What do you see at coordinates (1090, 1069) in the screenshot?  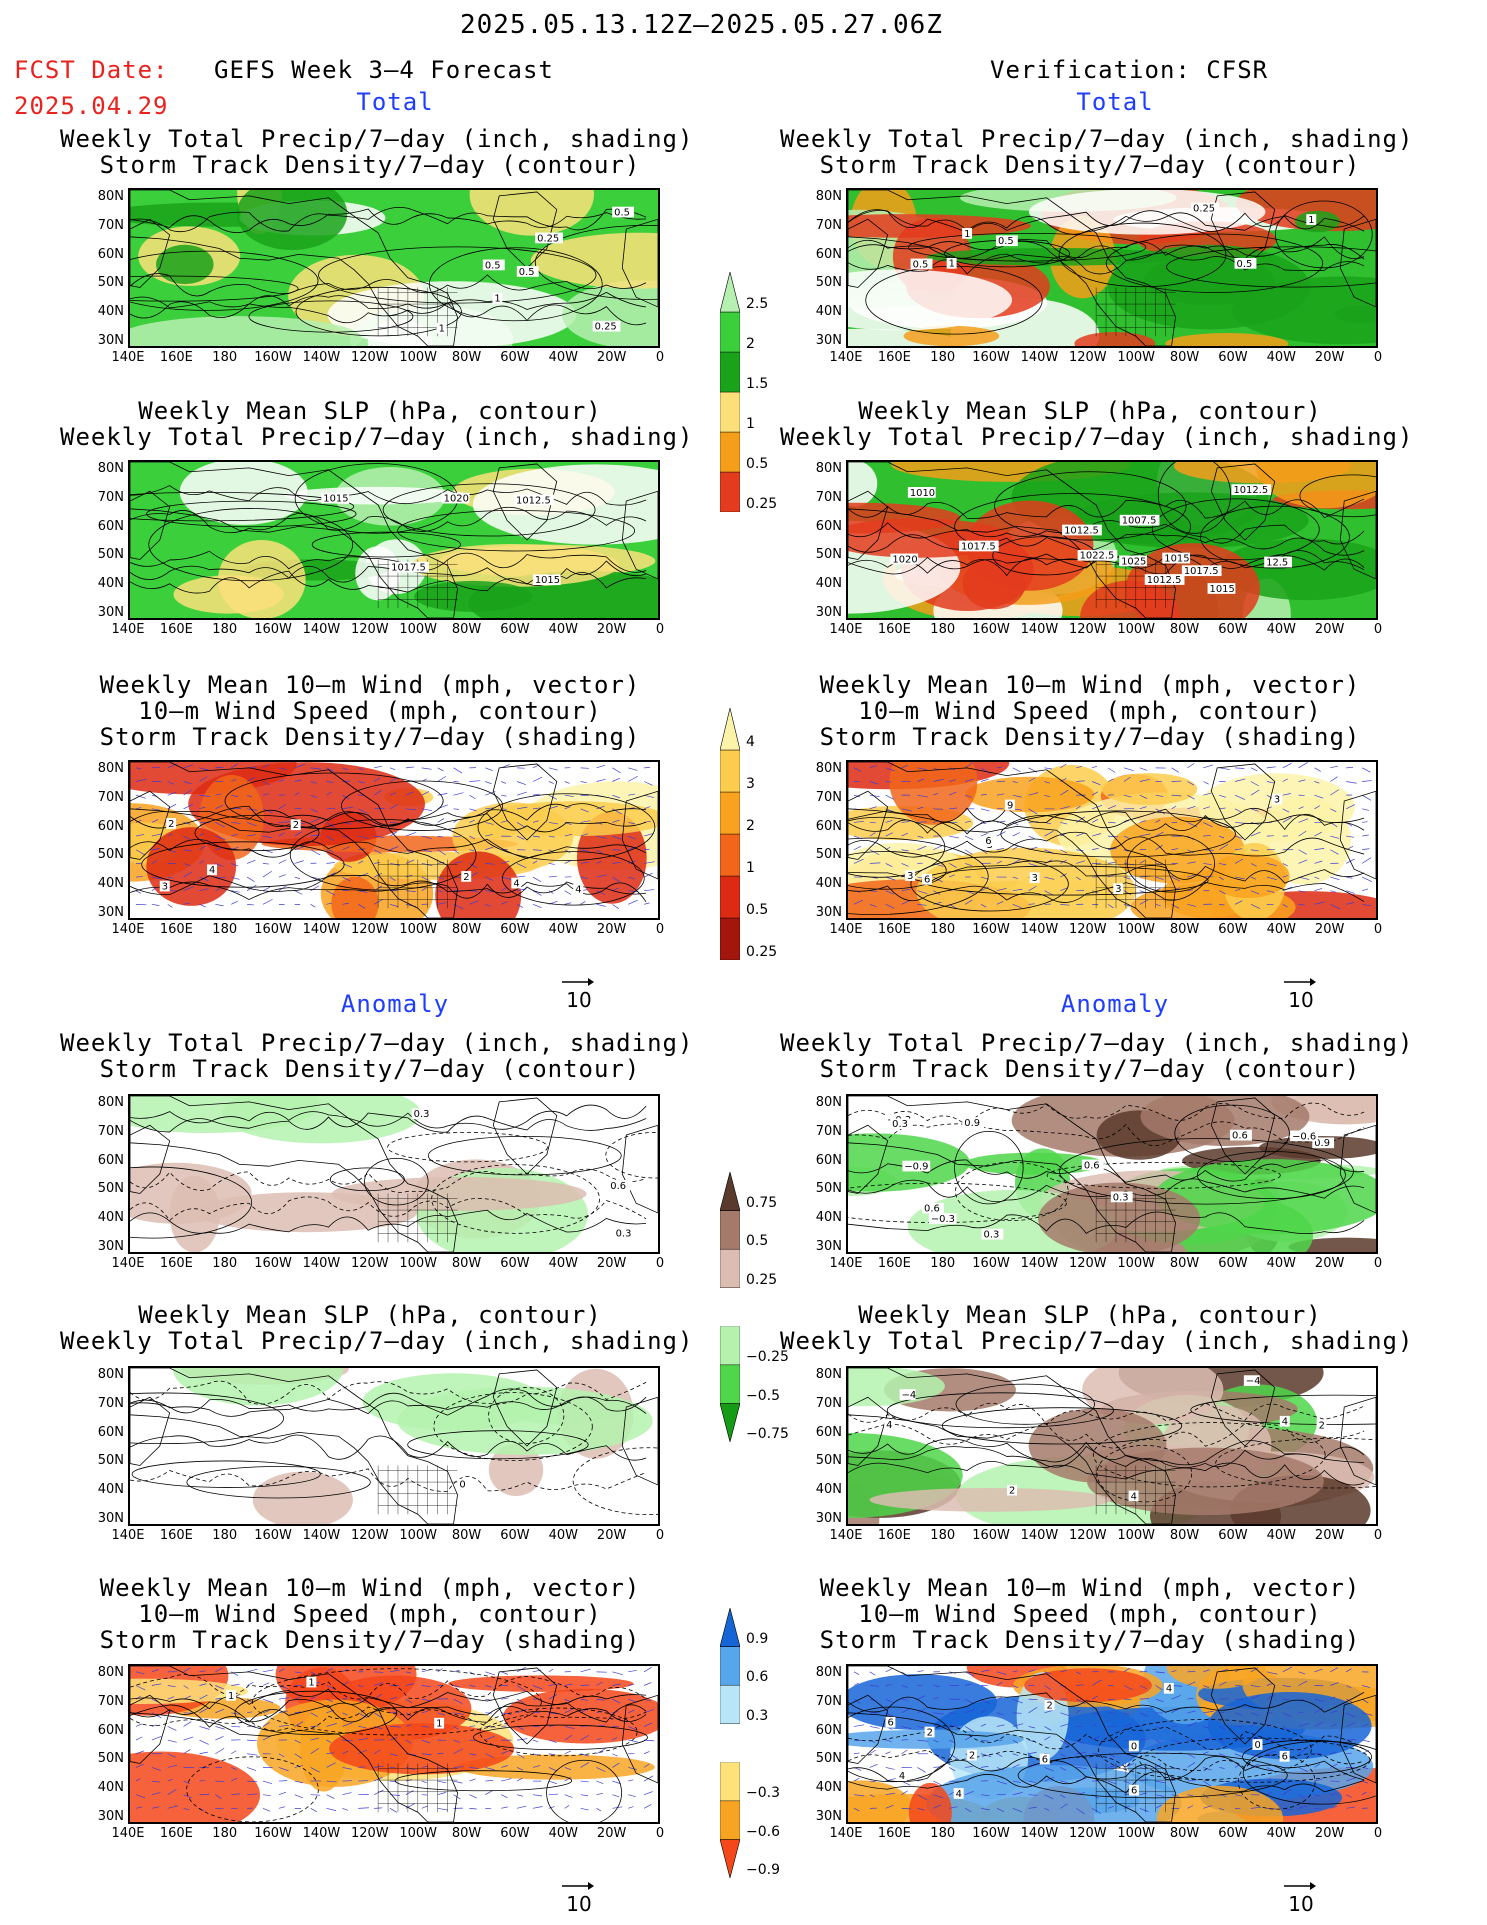 I see `title-line: Storm Track Density/7—day (contour)` at bounding box center [1090, 1069].